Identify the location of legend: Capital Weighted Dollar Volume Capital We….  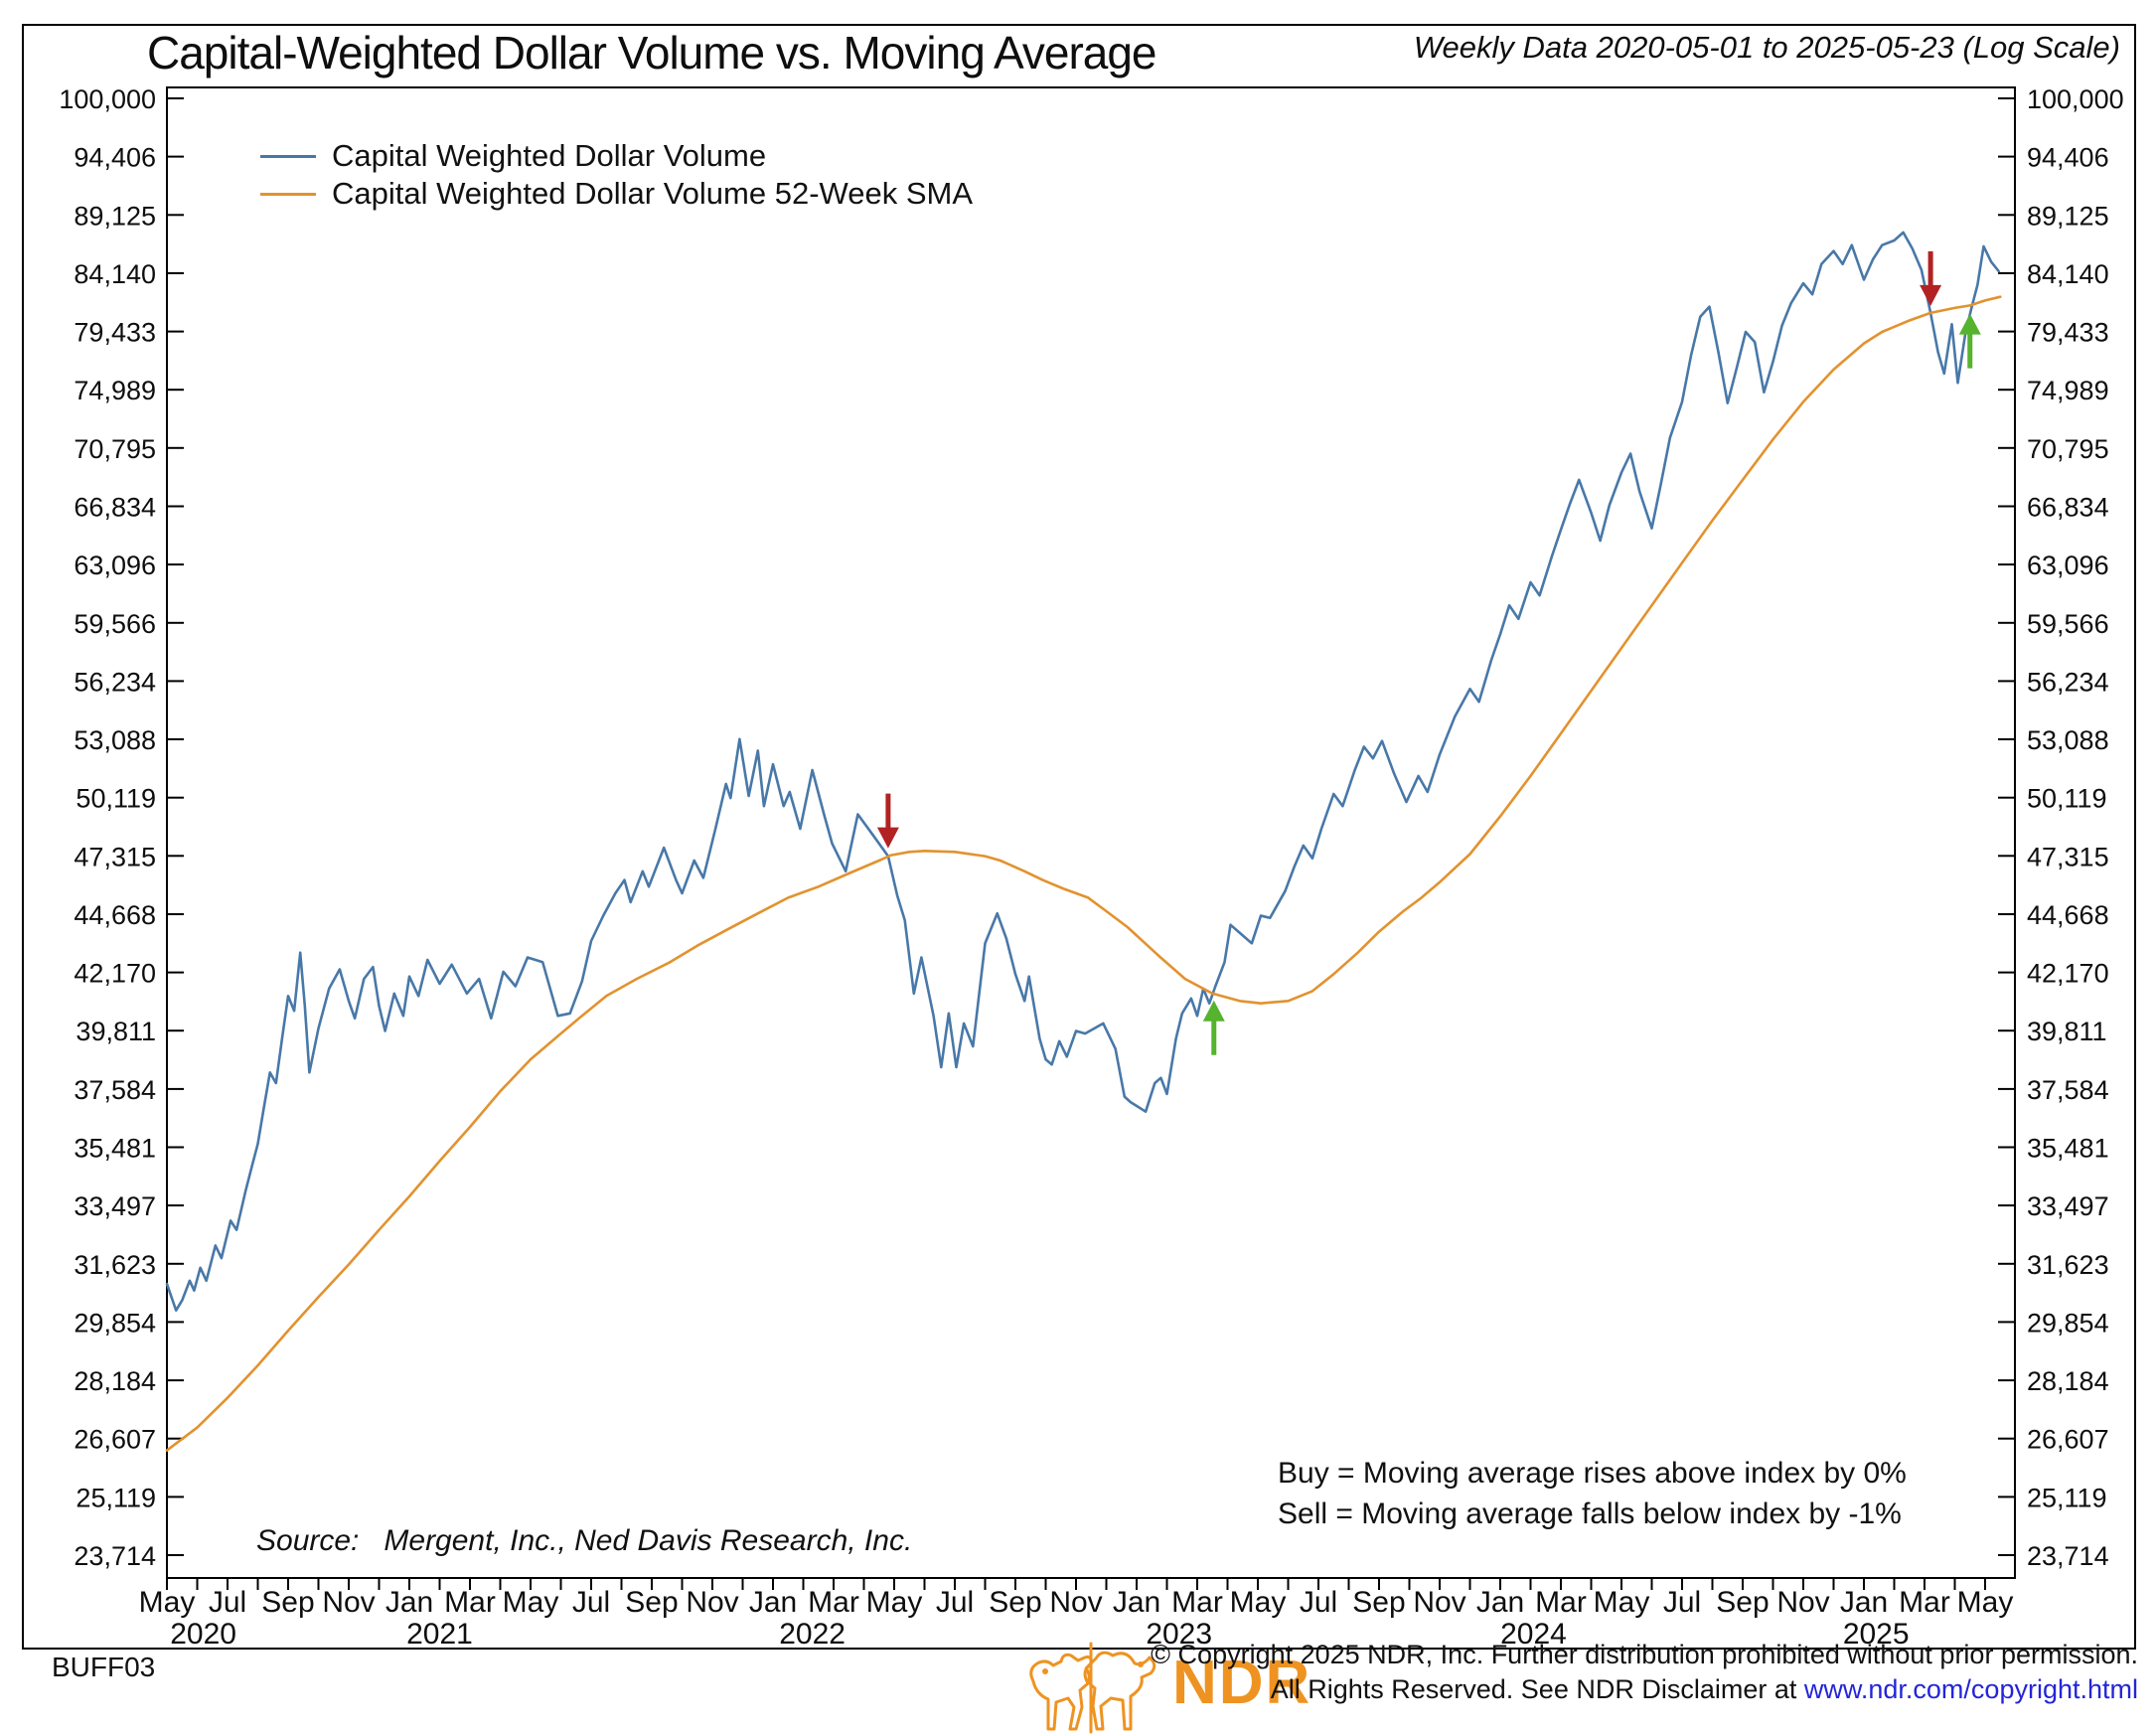
(616, 175).